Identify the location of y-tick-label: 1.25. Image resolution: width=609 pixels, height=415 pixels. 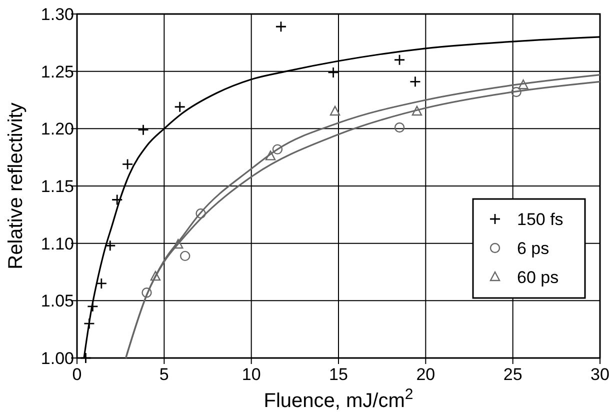
(57, 72).